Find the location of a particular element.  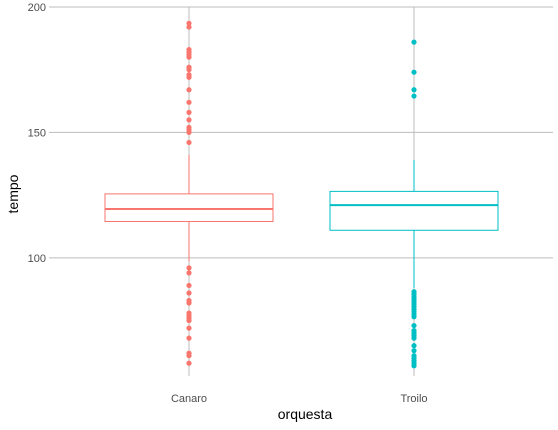

x-axis-title: orquesta is located at coordinates (305, 414).